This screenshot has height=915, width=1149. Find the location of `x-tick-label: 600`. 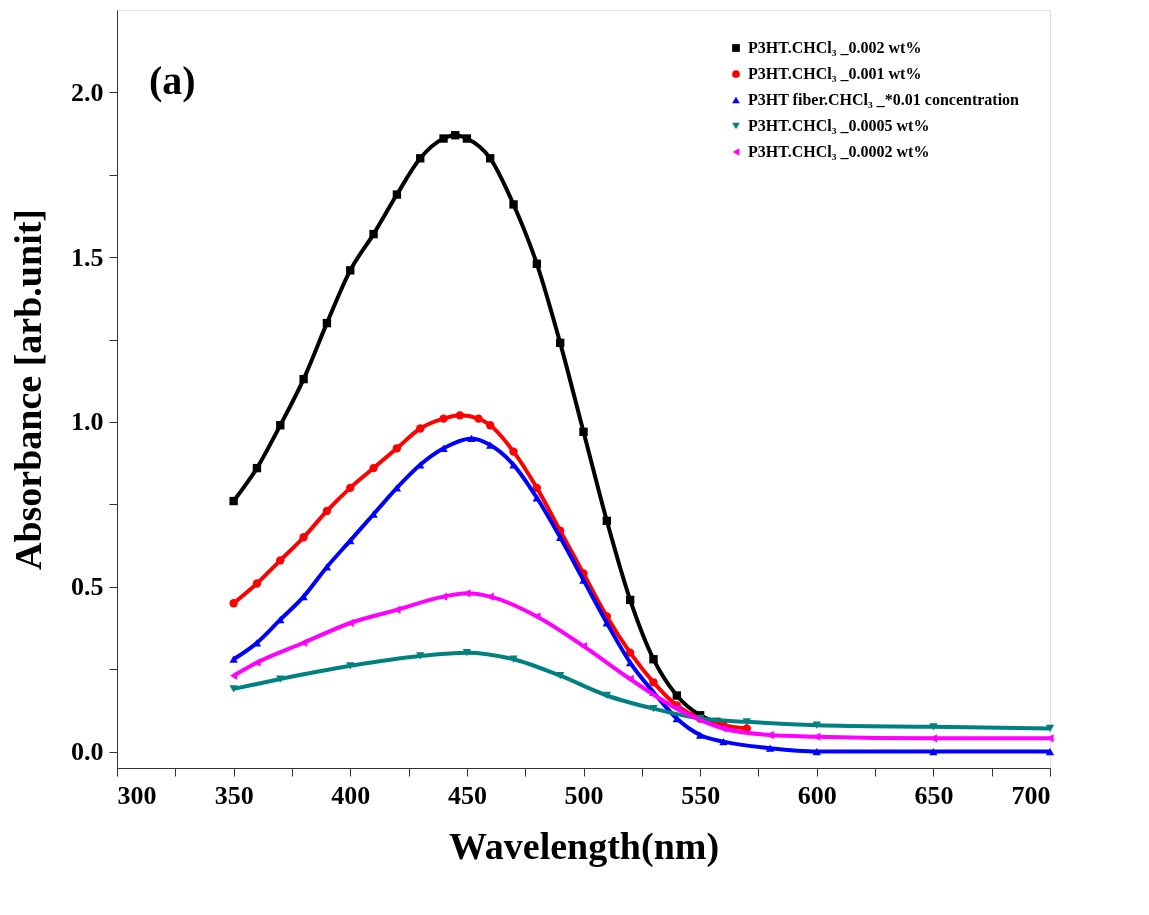

x-tick-label: 600 is located at coordinates (817, 795).